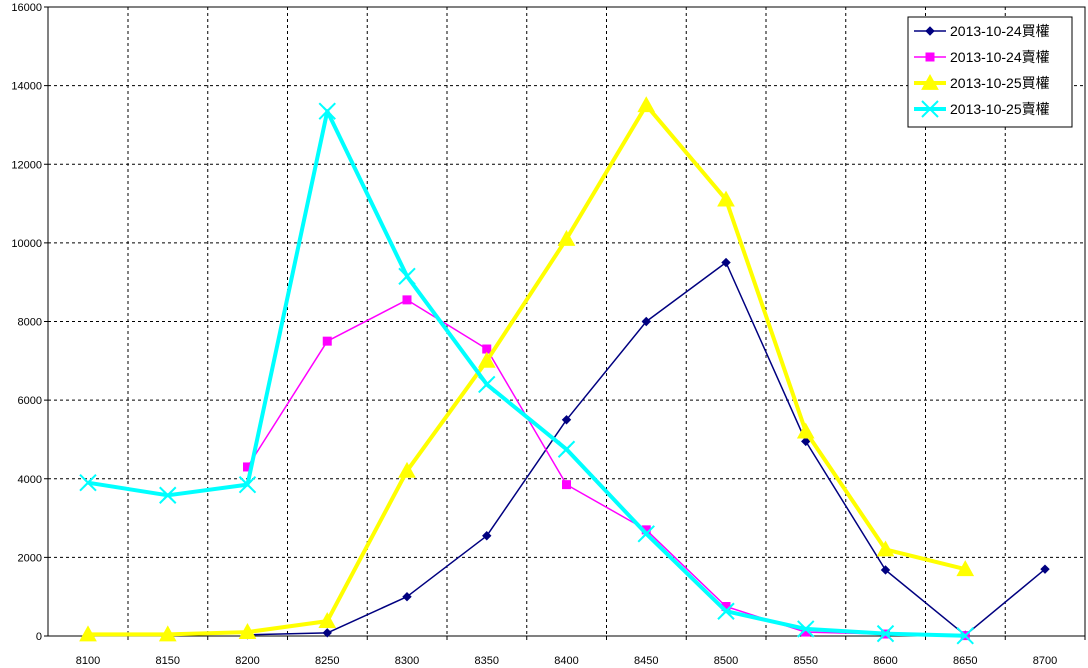  What do you see at coordinates (1000, 57) in the screenshot?
I see `legend-label: 2013-10-24賣權` at bounding box center [1000, 57].